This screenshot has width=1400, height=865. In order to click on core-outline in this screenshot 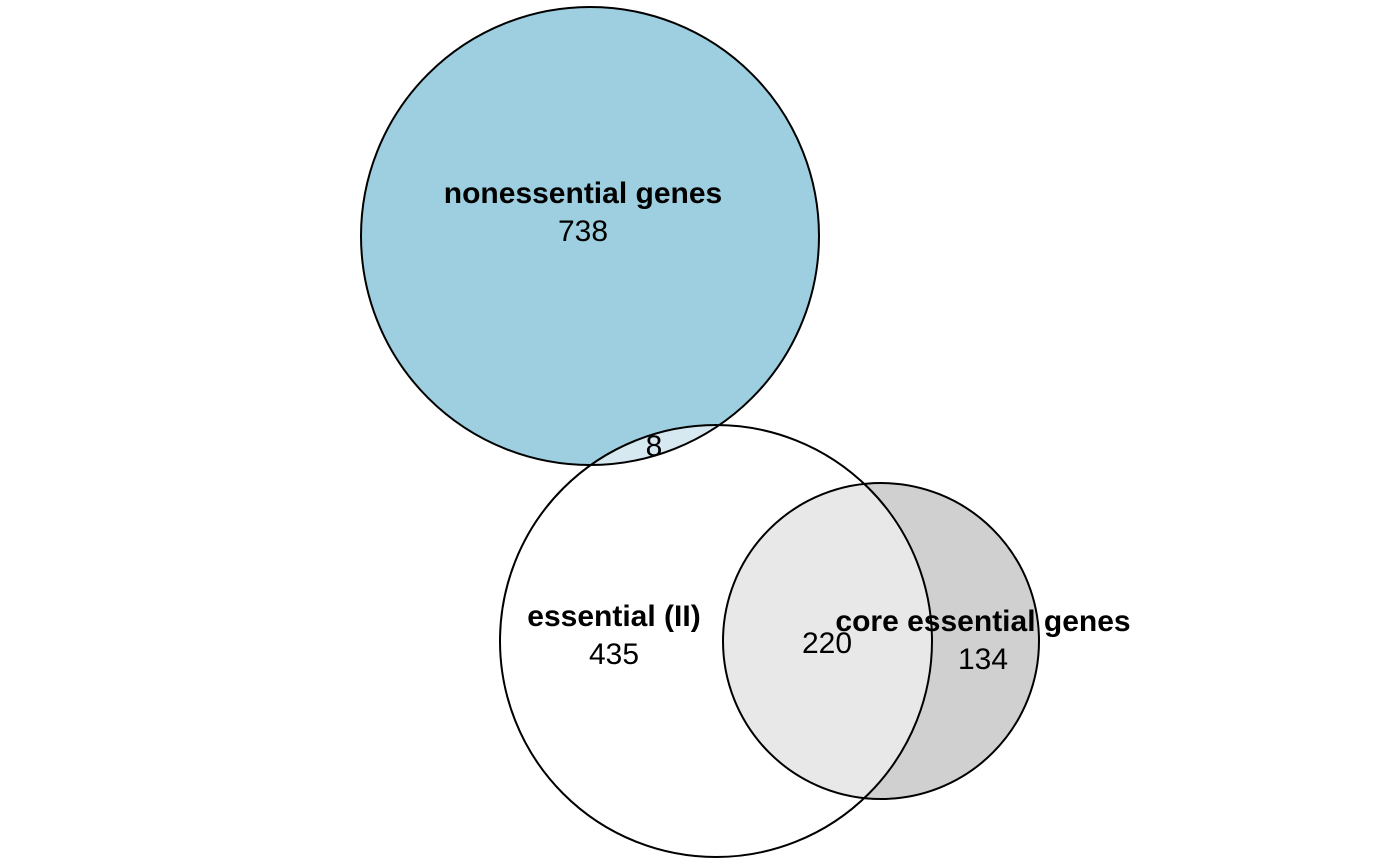, I will do `click(881, 641)`.